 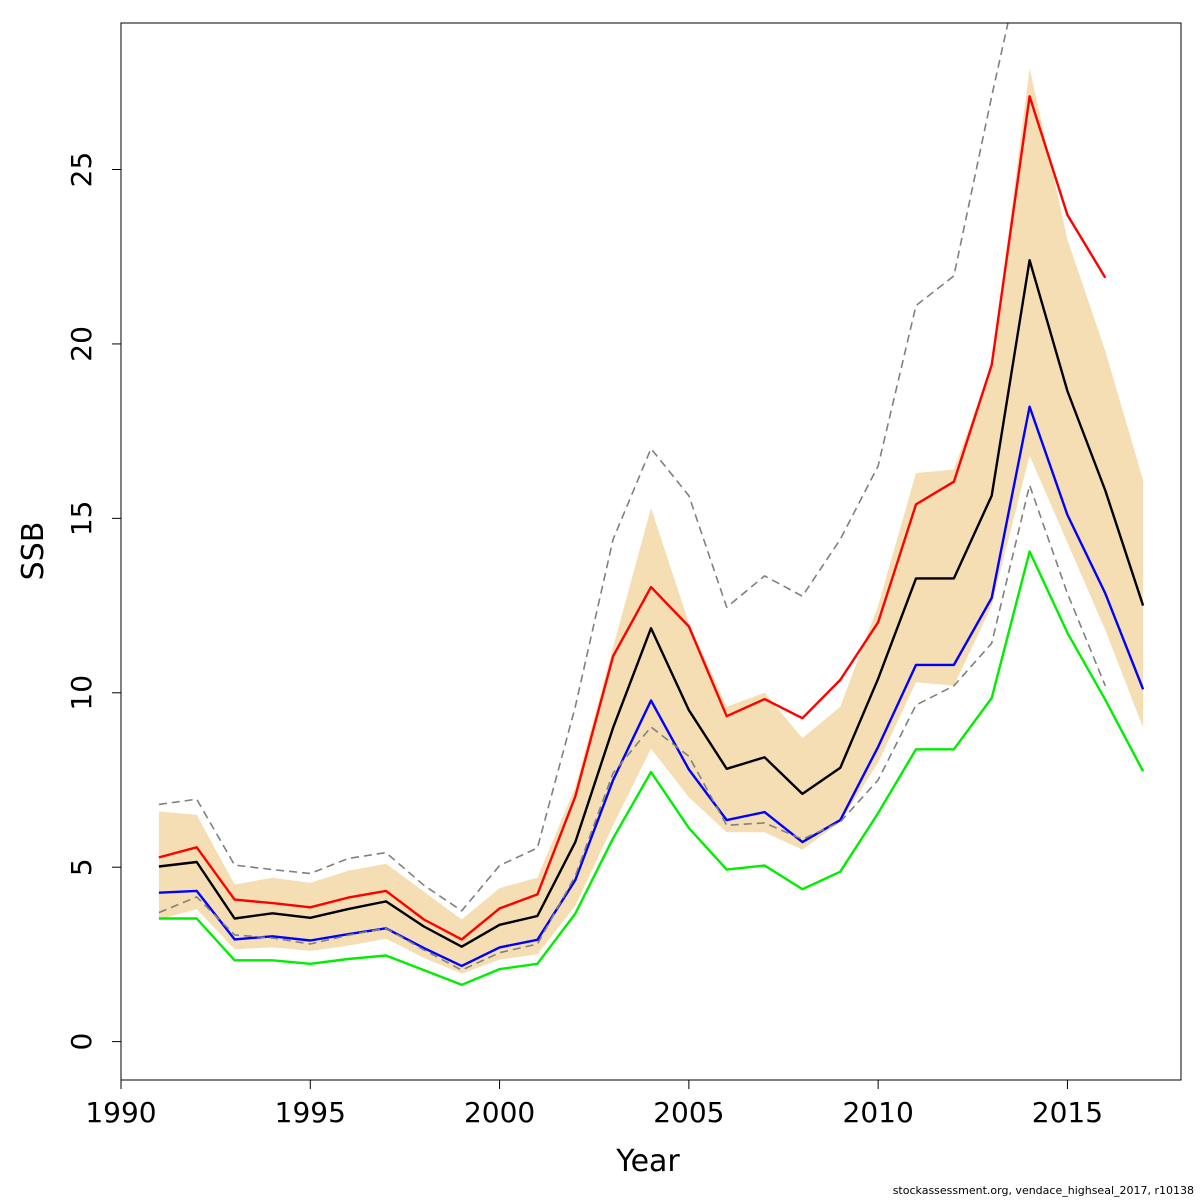 I want to click on y-tick-label: 5, so click(x=81, y=867).